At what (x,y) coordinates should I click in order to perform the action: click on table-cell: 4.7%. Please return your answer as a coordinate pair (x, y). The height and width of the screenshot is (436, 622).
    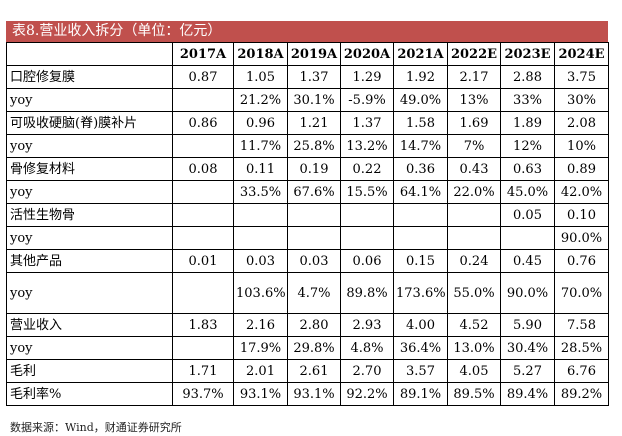
    Looking at the image, I should click on (314, 293).